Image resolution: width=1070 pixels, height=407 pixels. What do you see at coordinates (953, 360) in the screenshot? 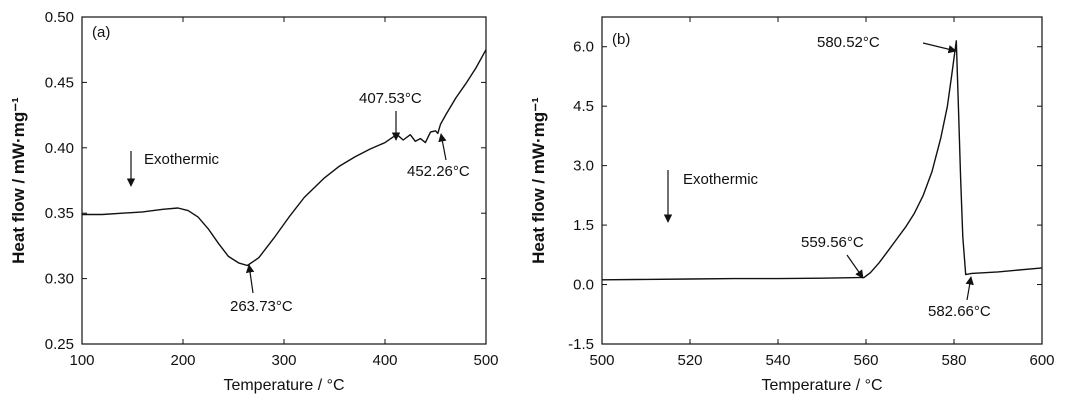
I see `x-tick-label: 580` at bounding box center [953, 360].